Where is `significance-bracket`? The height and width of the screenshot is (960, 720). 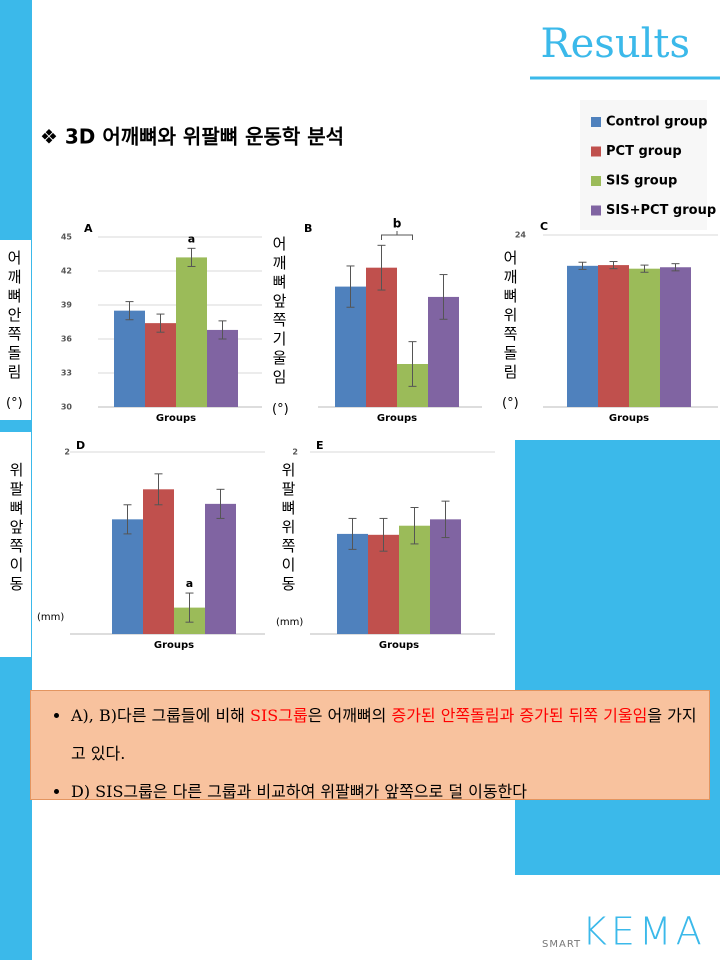 significance-bracket is located at coordinates (397, 235).